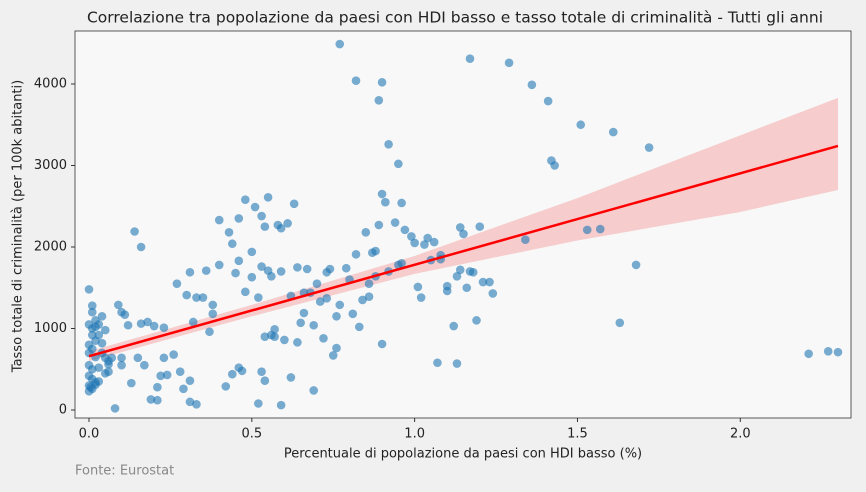 This screenshot has width=866, height=492. I want to click on source-note: Fonte: Eurostat, so click(124, 471).